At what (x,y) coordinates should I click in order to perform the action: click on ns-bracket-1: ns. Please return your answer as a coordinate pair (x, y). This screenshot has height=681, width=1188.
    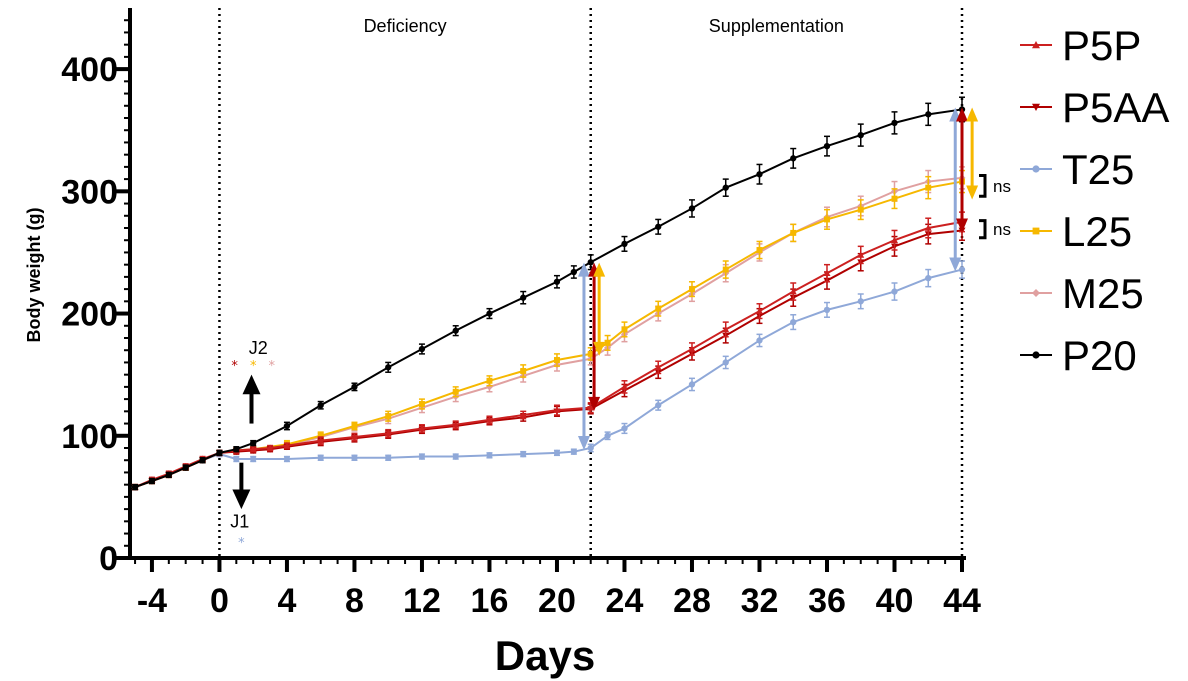
    Looking at the image, I should click on (995, 229).